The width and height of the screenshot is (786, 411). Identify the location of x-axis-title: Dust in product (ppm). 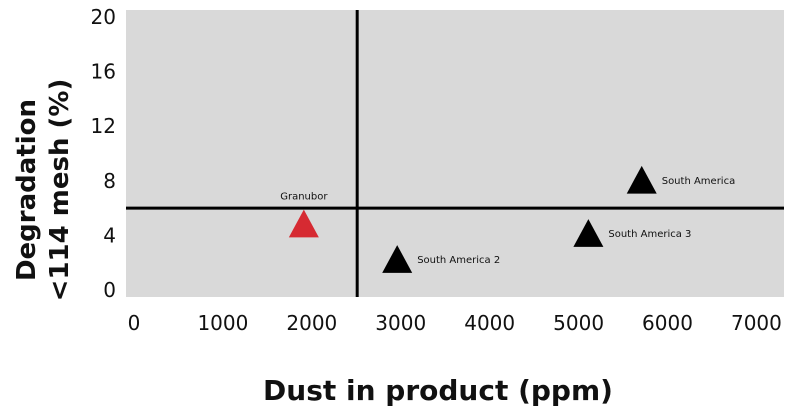
(438, 390).